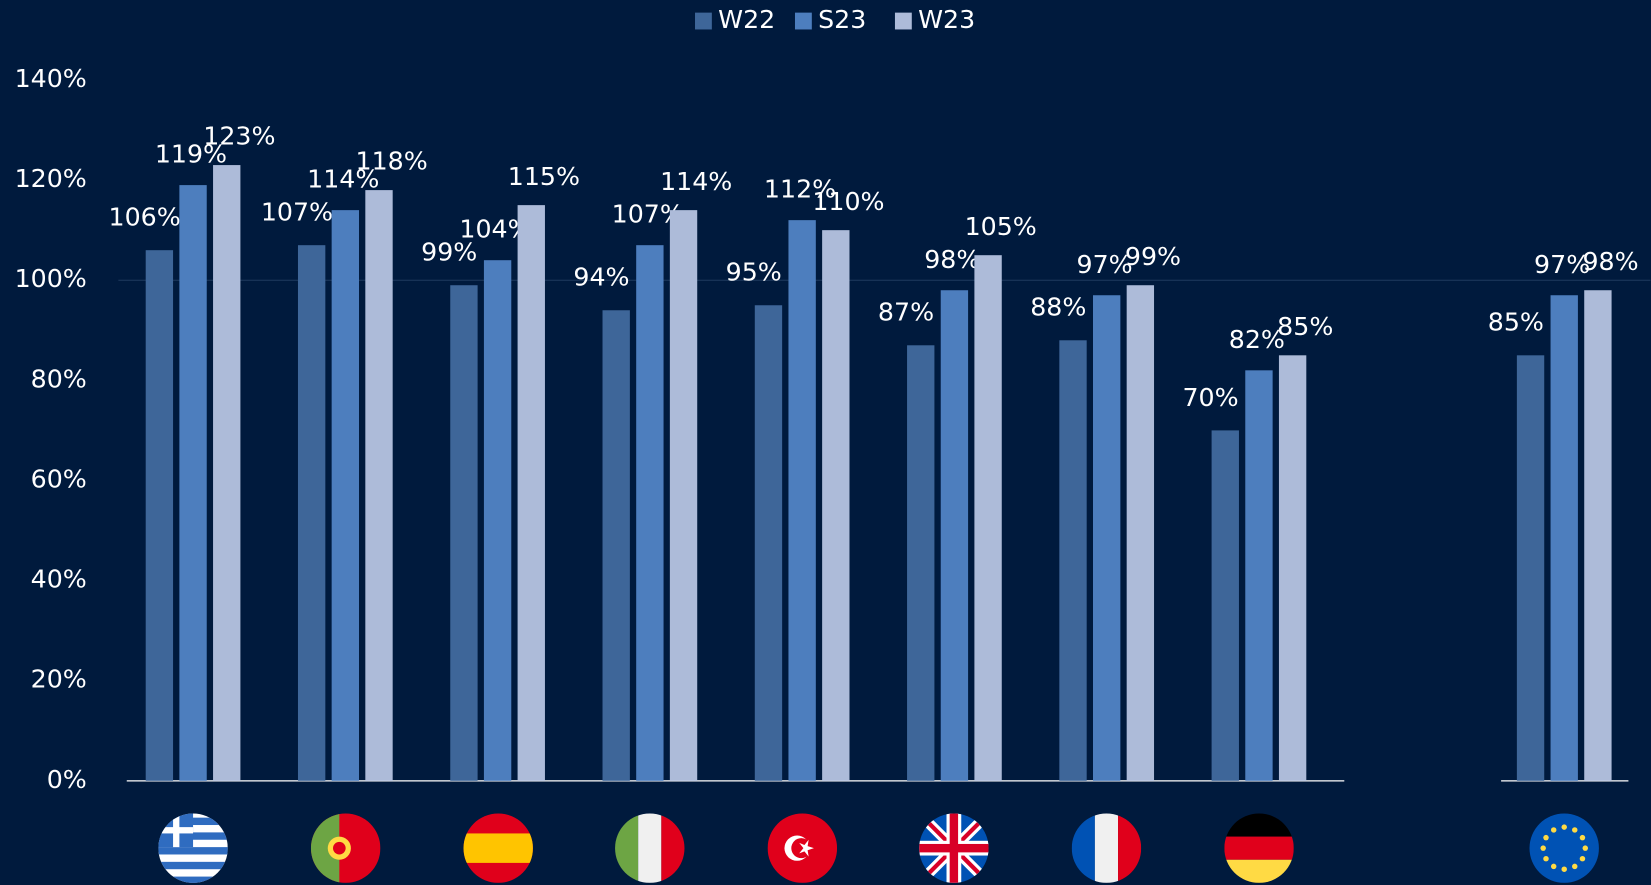 This screenshot has width=1651, height=885. I want to click on y-tick-label: 100%, so click(51, 278).